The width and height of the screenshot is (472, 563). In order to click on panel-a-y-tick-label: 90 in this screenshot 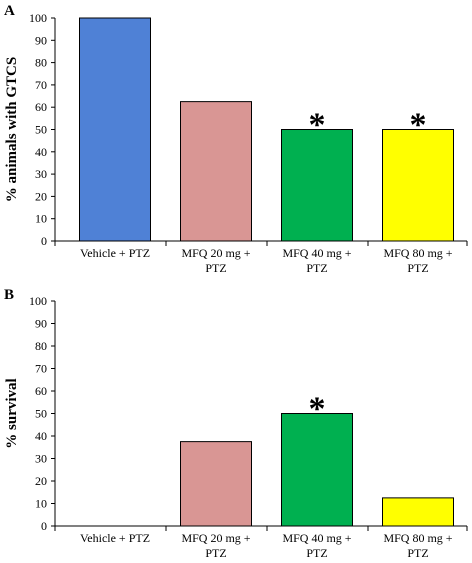, I will do `click(41, 40)`.